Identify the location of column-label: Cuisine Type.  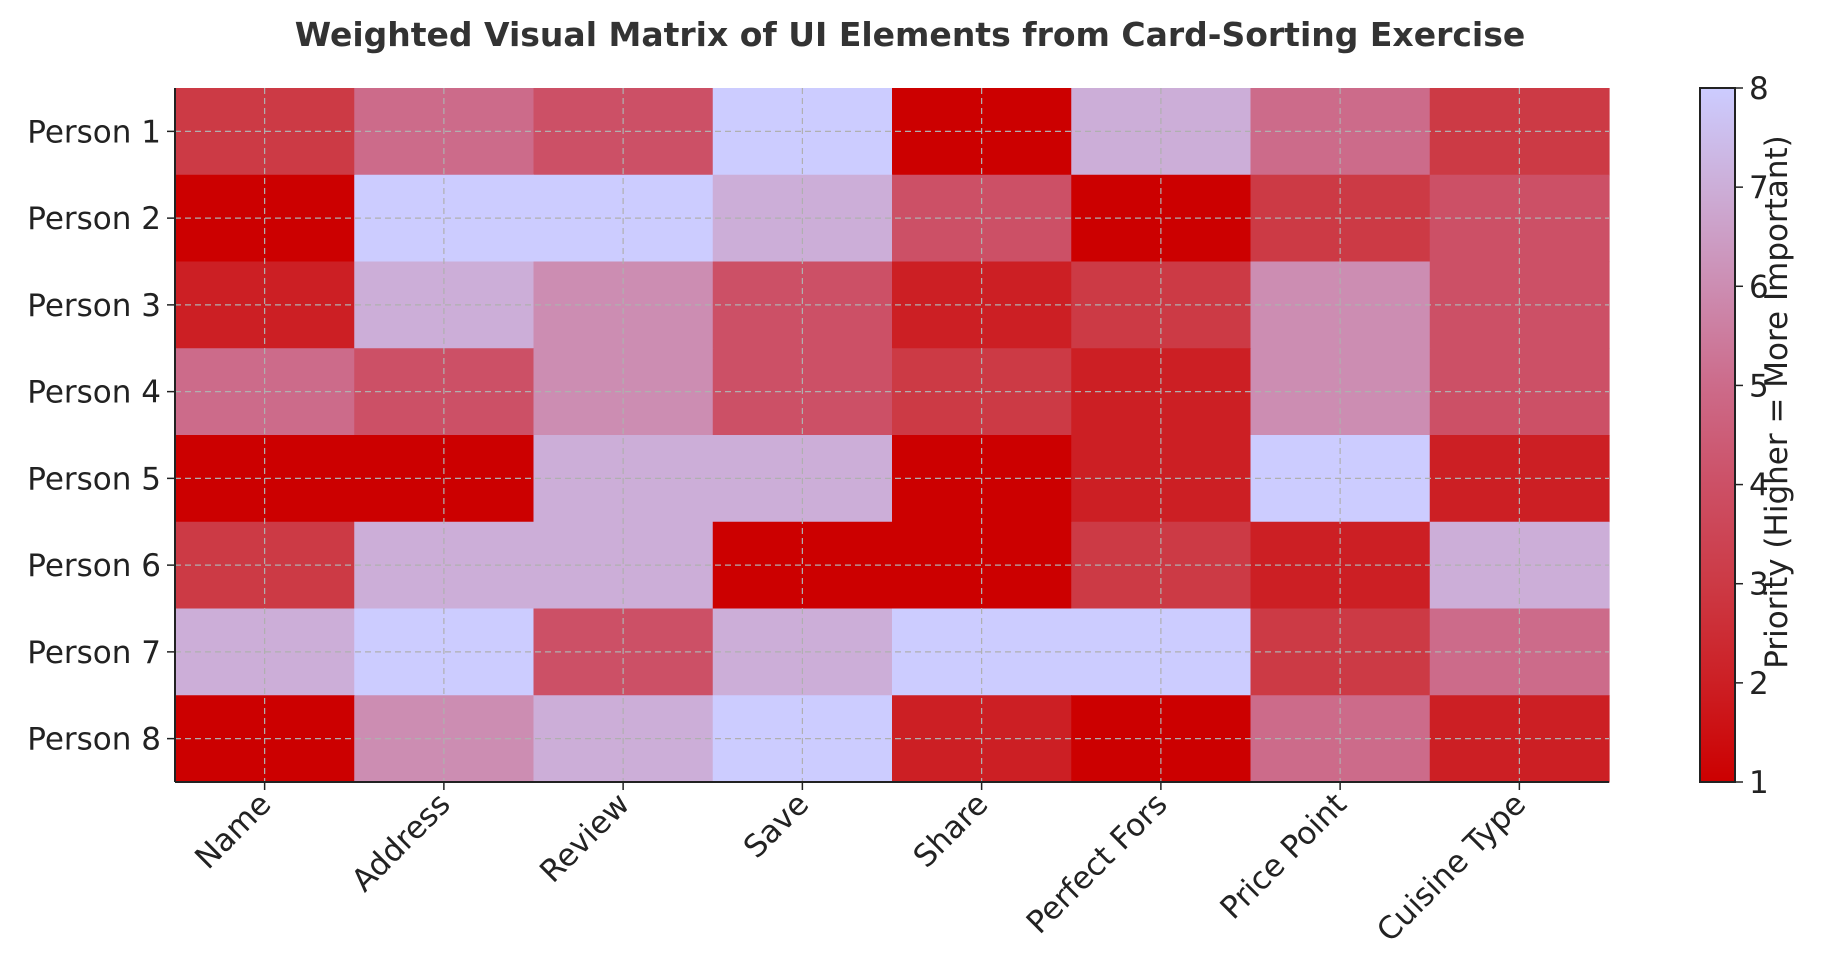
(1451, 867).